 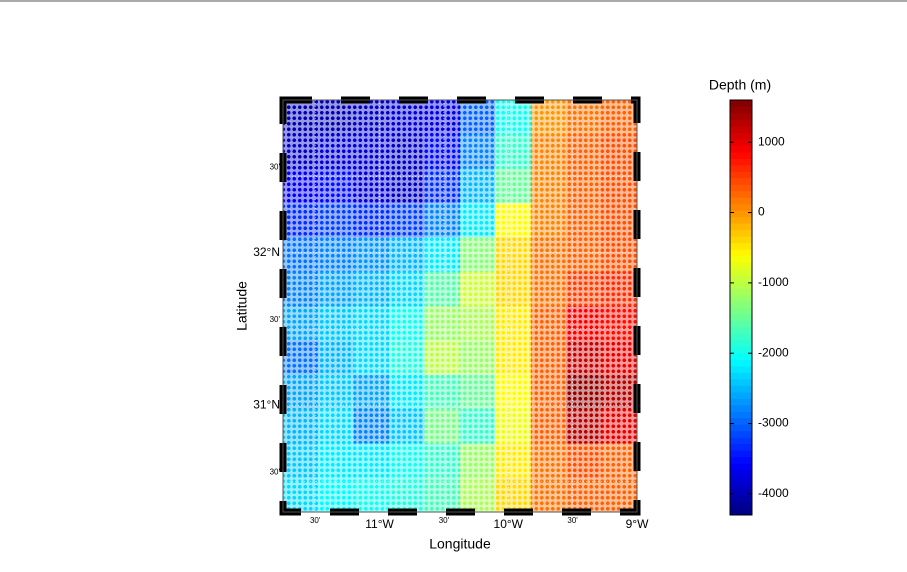 I want to click on colorbar-tick-label: -1000, so click(x=773, y=282).